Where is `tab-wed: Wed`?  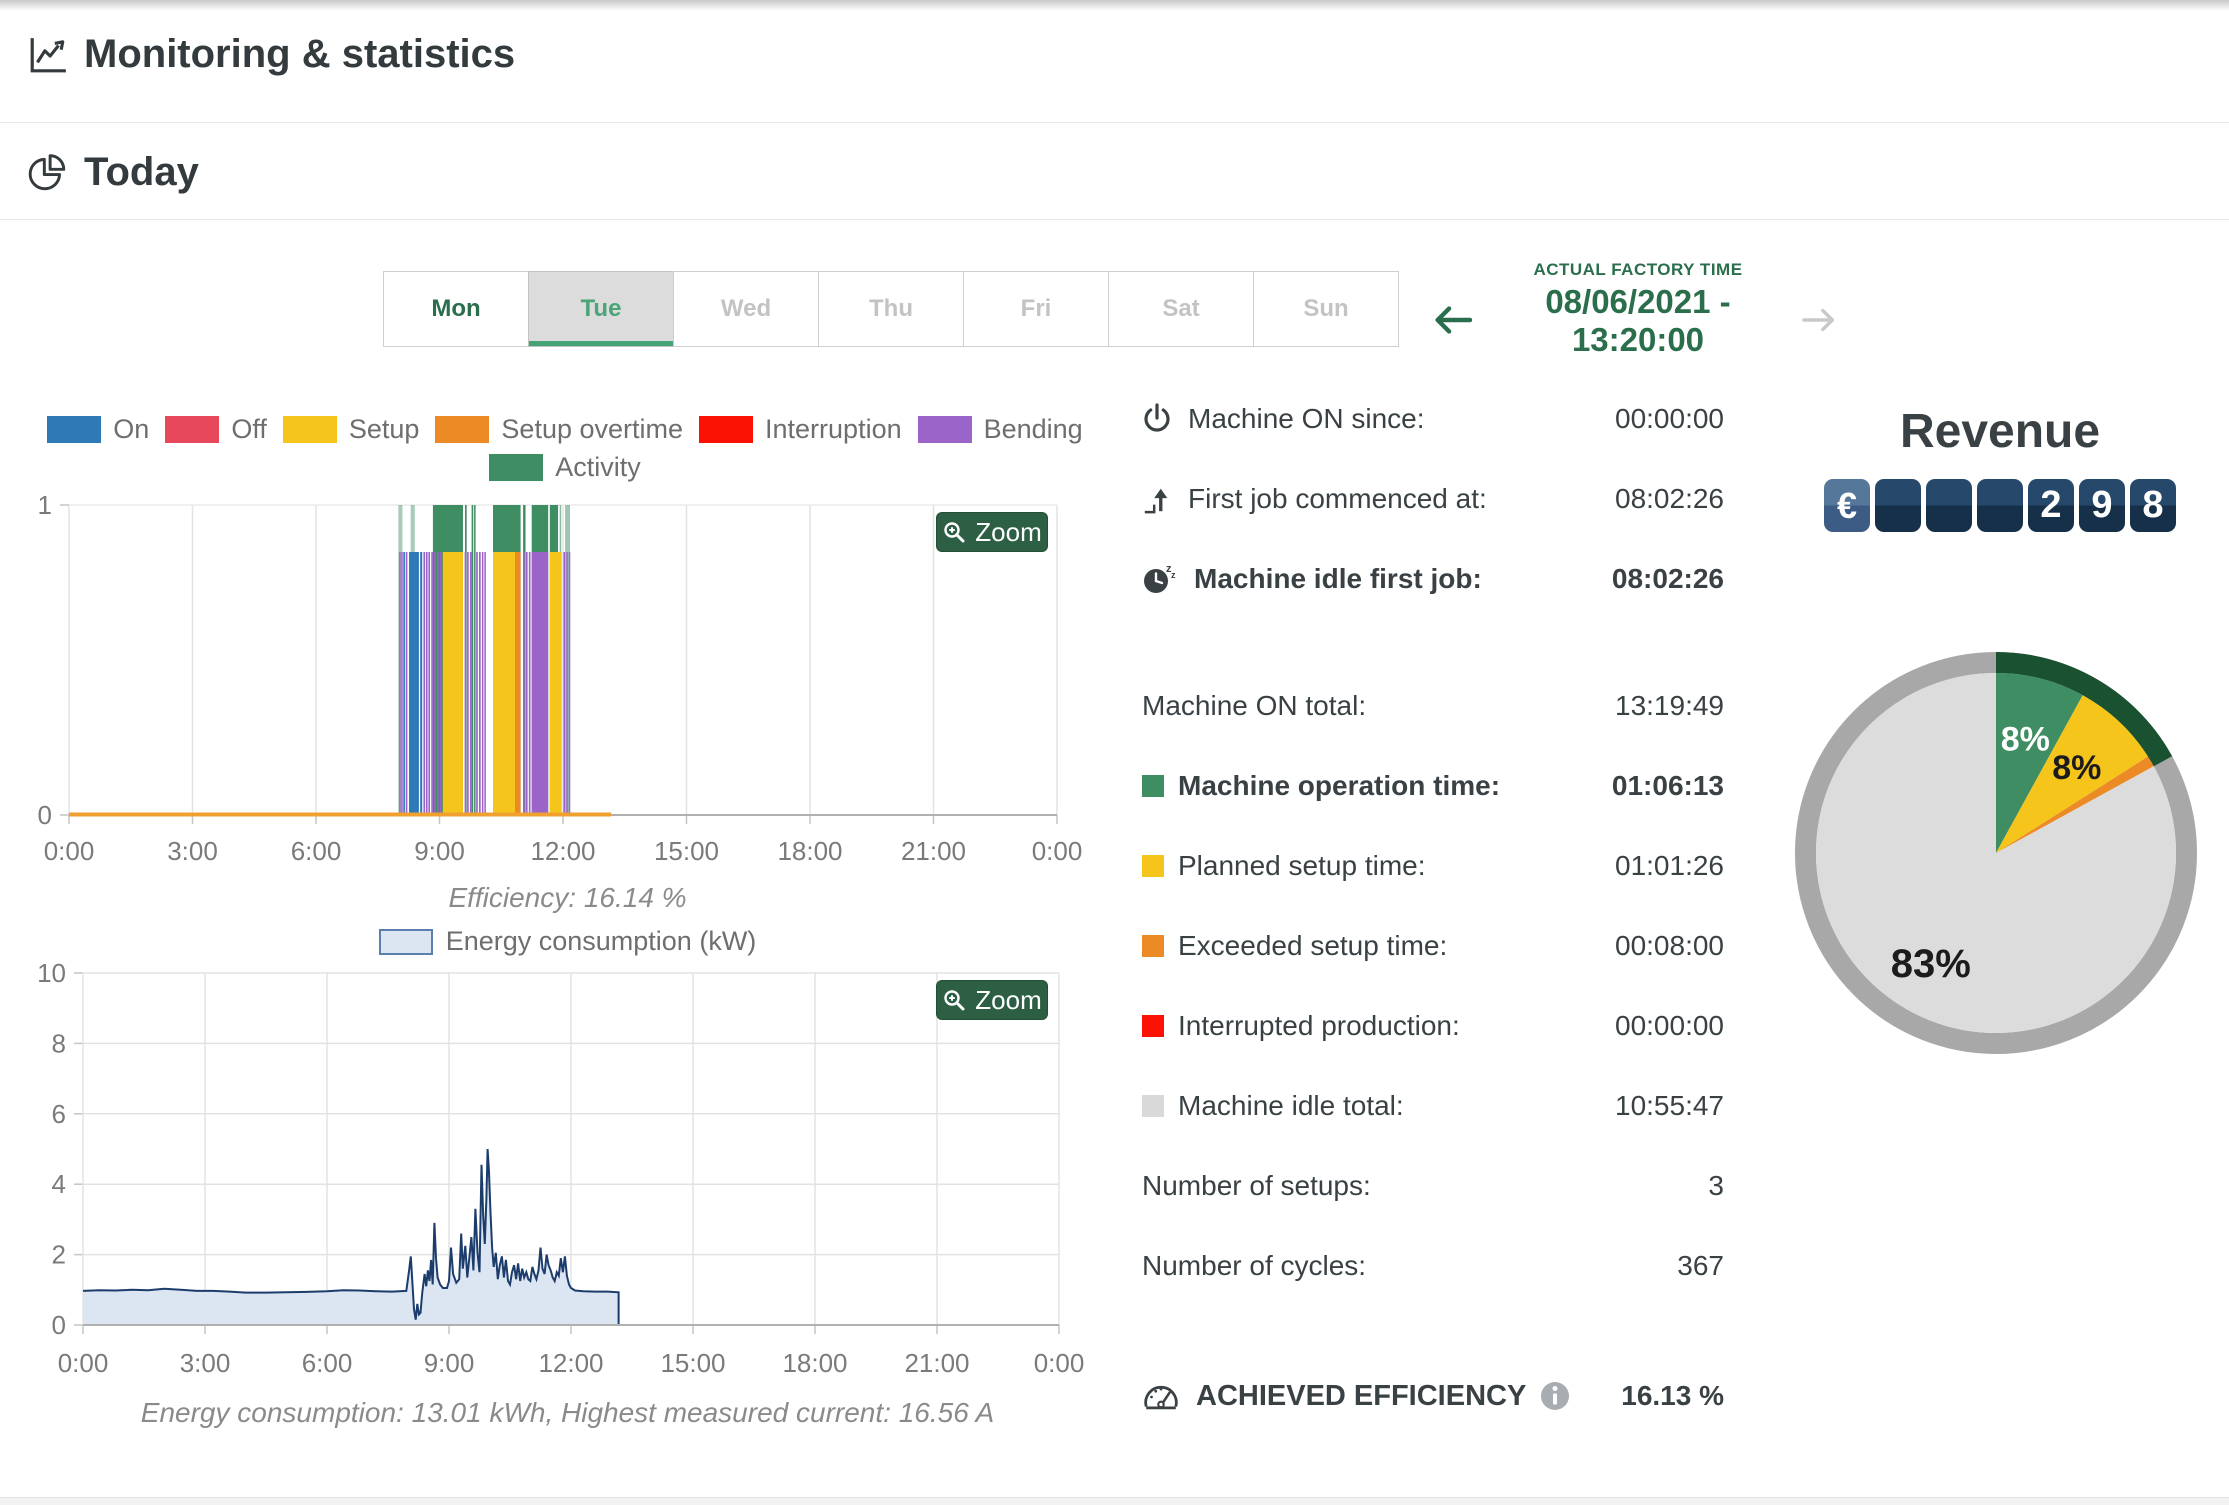
tab-wed: Wed is located at coordinates (746, 309).